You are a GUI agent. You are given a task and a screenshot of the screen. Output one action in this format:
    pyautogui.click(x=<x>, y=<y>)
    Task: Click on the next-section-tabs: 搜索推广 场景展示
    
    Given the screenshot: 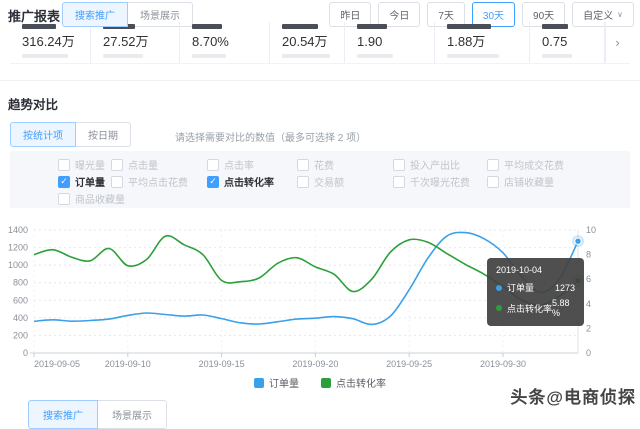 What is the action you would take?
    pyautogui.click(x=97, y=414)
    